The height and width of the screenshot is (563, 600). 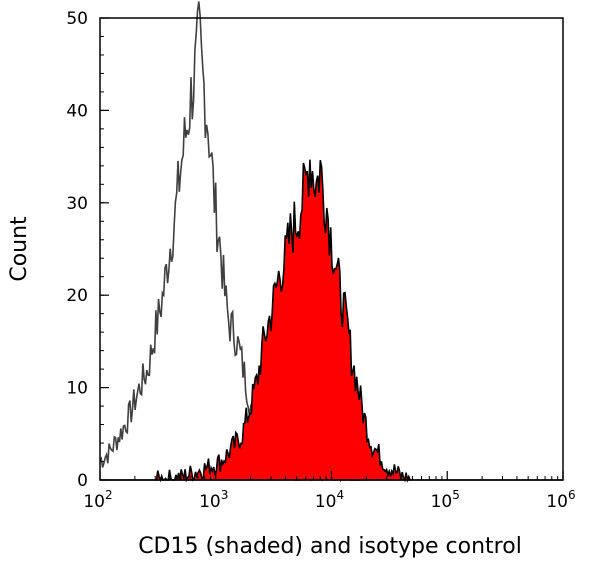 I want to click on y-tick-label: 20, so click(x=77, y=296).